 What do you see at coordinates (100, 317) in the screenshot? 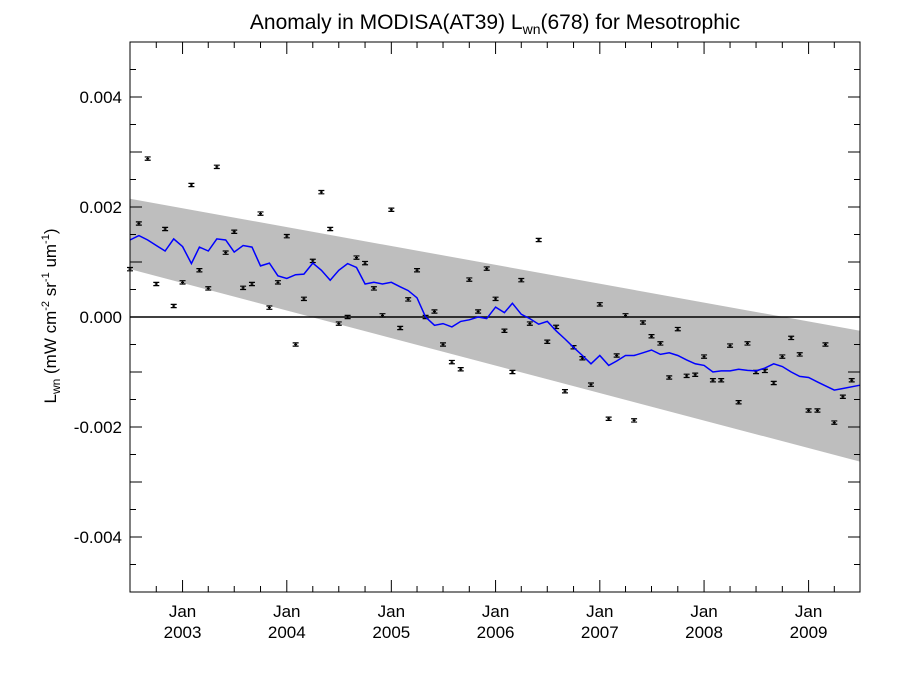
I see `y-tick-label: 0.000` at bounding box center [100, 317].